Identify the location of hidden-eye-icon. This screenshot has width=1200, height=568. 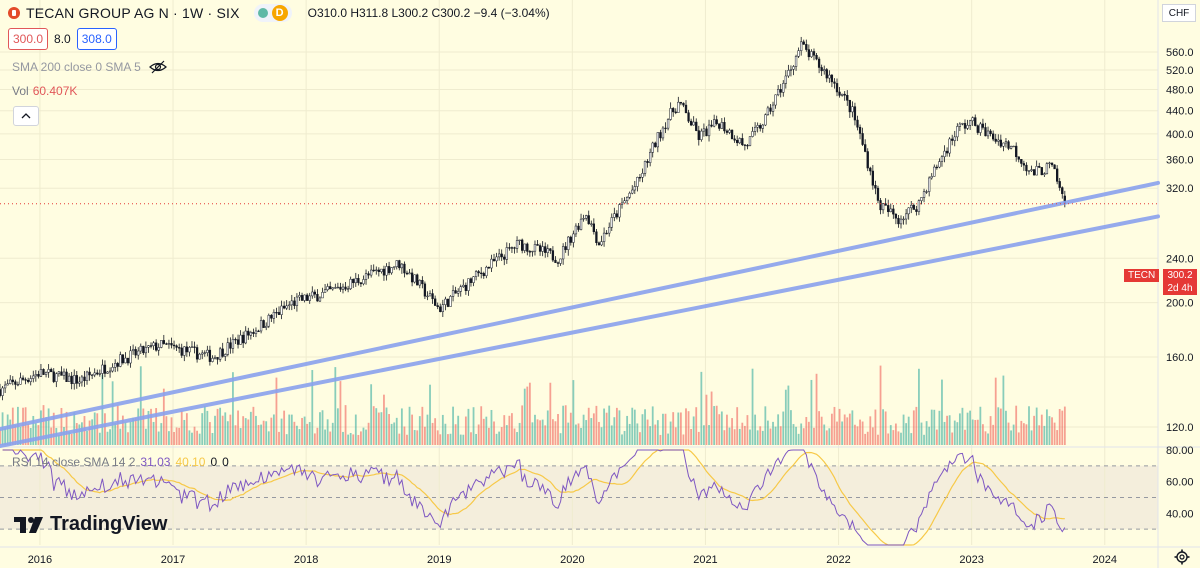
(157, 67).